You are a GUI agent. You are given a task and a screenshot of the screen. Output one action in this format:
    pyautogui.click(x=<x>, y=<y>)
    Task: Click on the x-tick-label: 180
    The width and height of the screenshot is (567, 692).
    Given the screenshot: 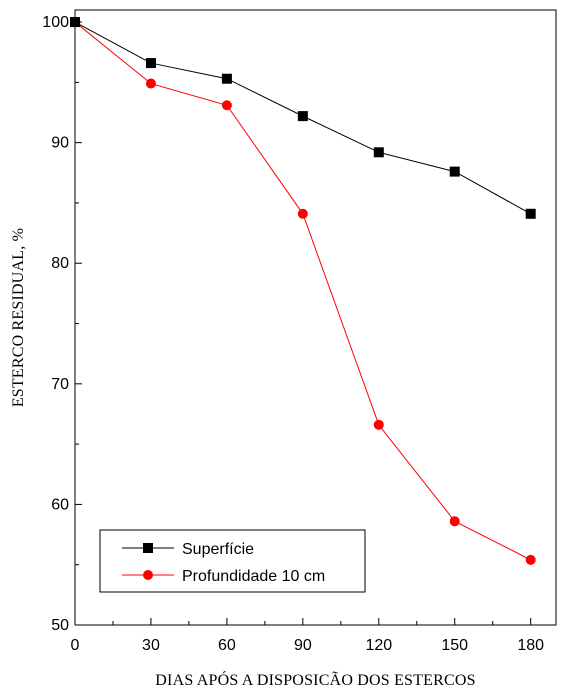 What is the action you would take?
    pyautogui.click(x=530, y=645)
    